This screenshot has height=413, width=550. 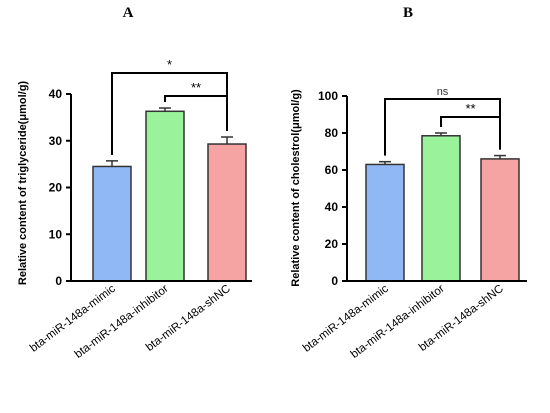 I want to click on significance-b: ns **, so click(x=442, y=121).